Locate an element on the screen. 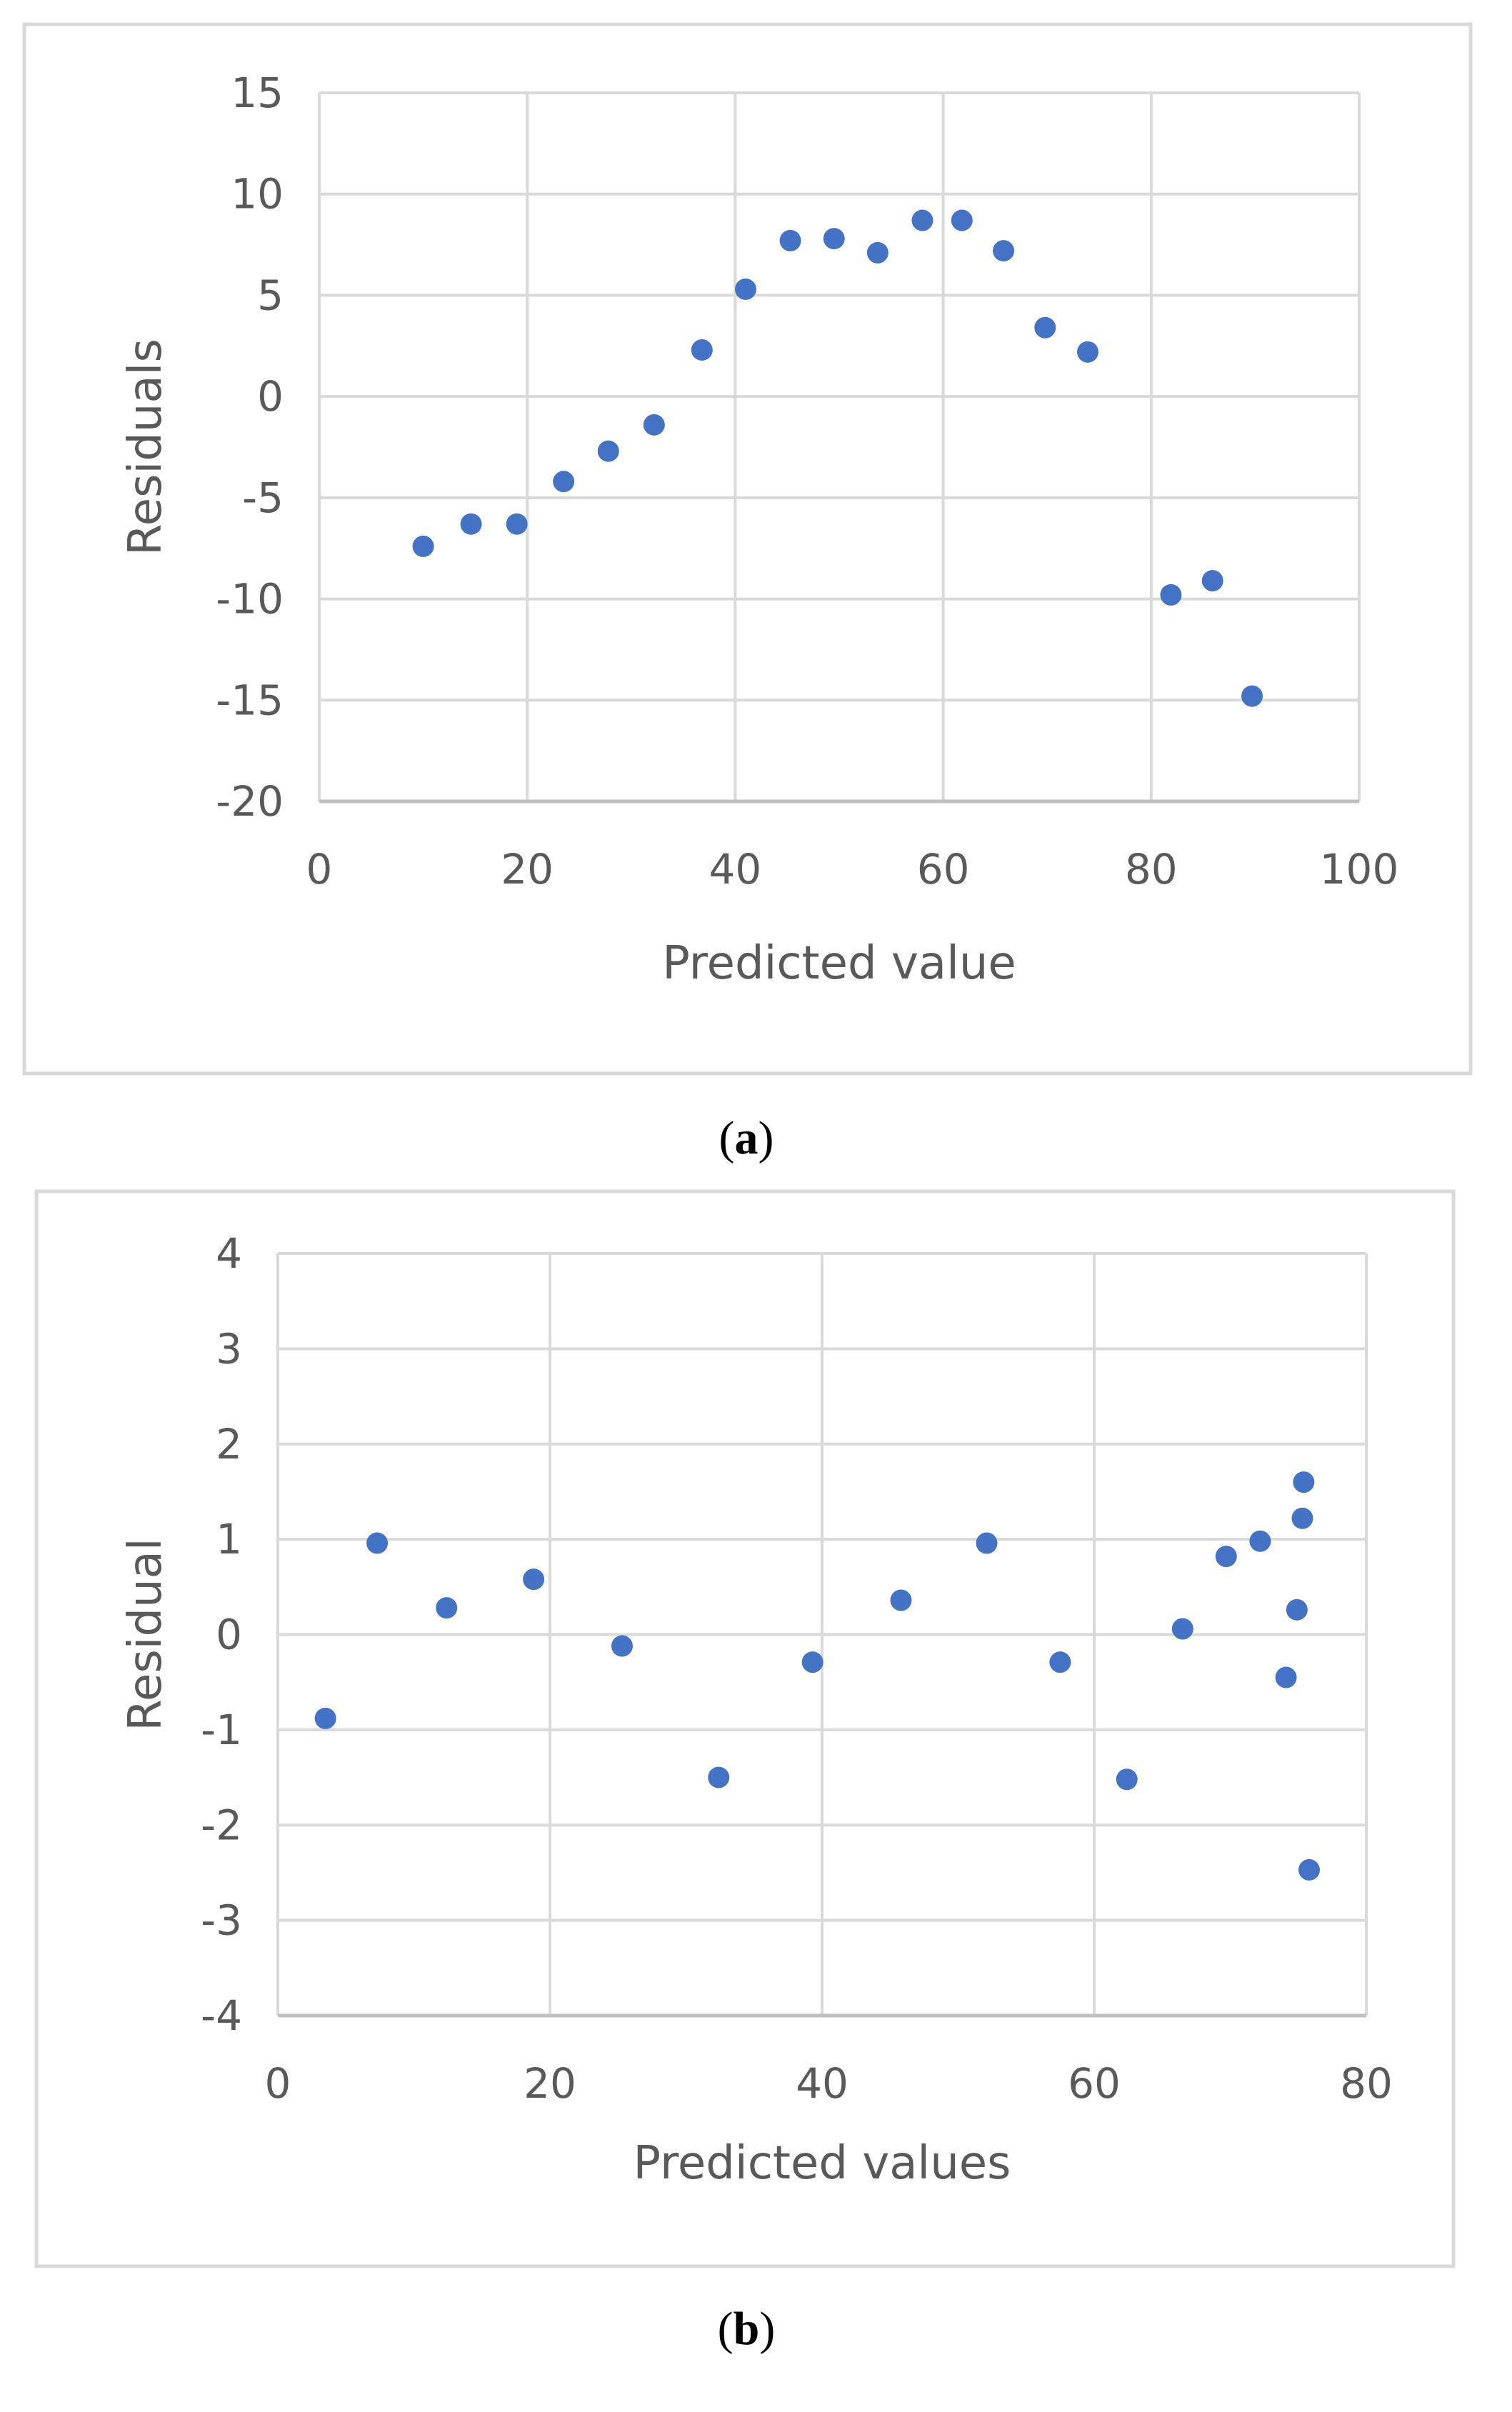 This screenshot has height=2412, width=1512. x-tick-label: 100 is located at coordinates (1359, 869).